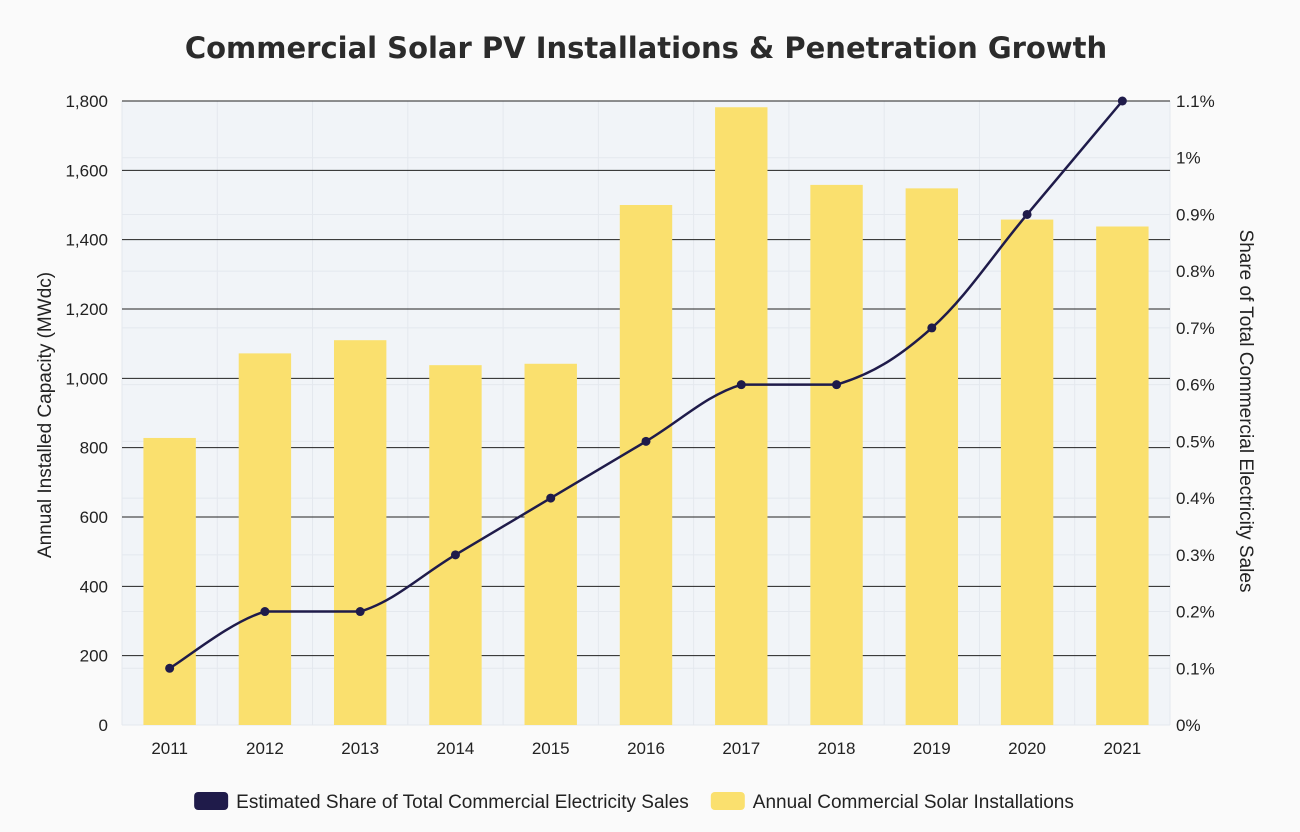  I want to click on right-tick-label: 0.4%, so click(1195, 498).